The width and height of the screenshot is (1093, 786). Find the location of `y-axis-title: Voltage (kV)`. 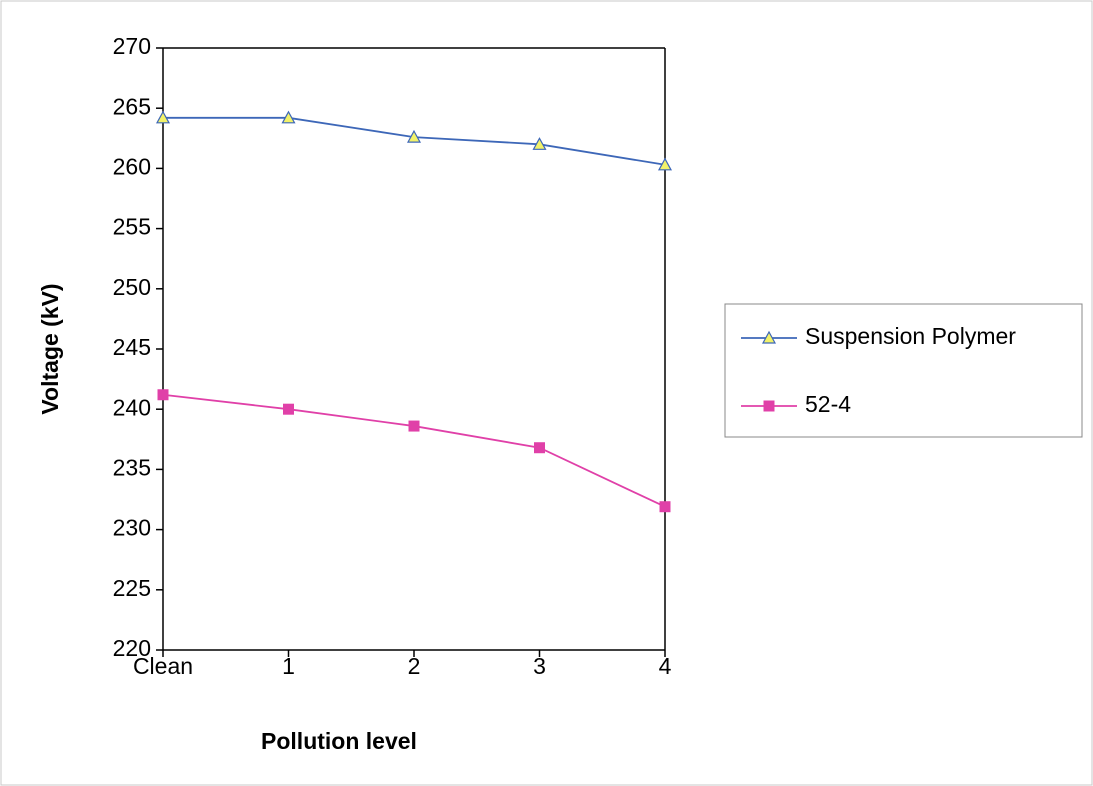

y-axis-title: Voltage (kV) is located at coordinates (50, 348).